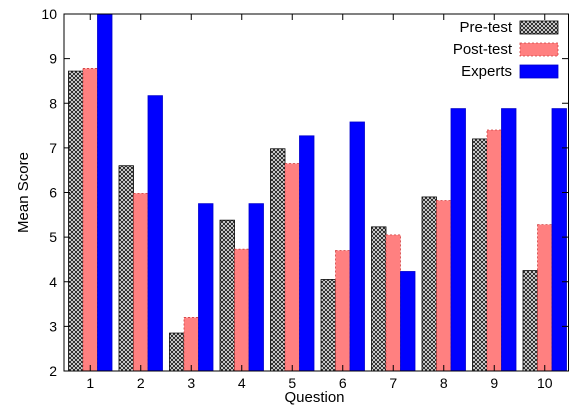  I want to click on x-tick-label: 1, so click(90, 383).